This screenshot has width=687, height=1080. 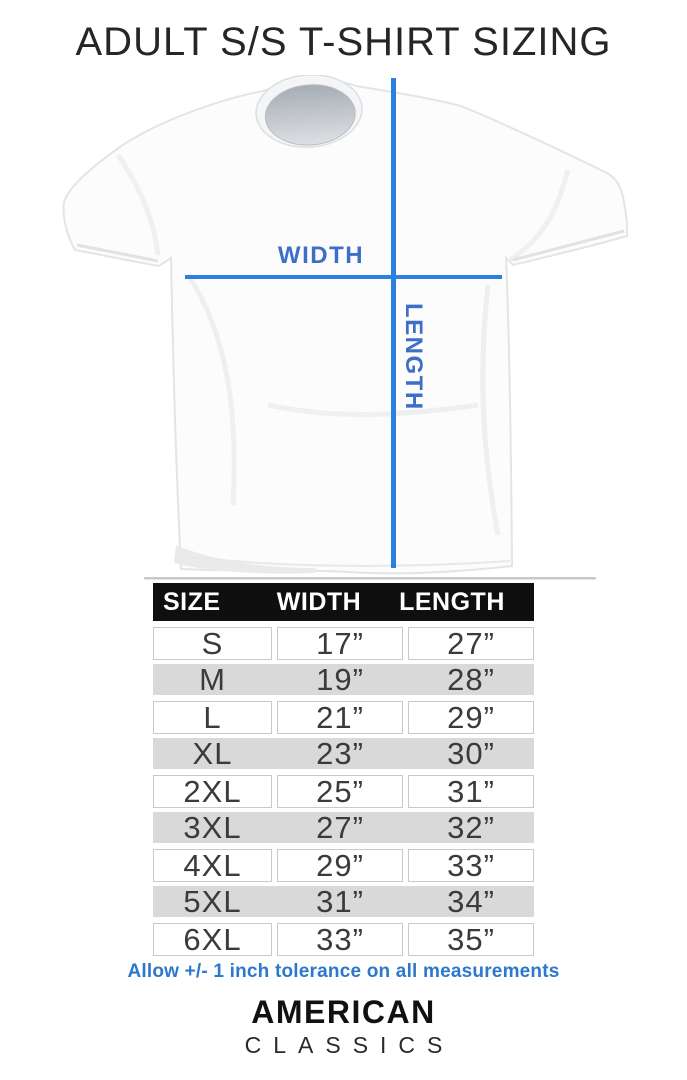 I want to click on size-table-header: SIZE WIDTH LENGTH, so click(x=343, y=602).